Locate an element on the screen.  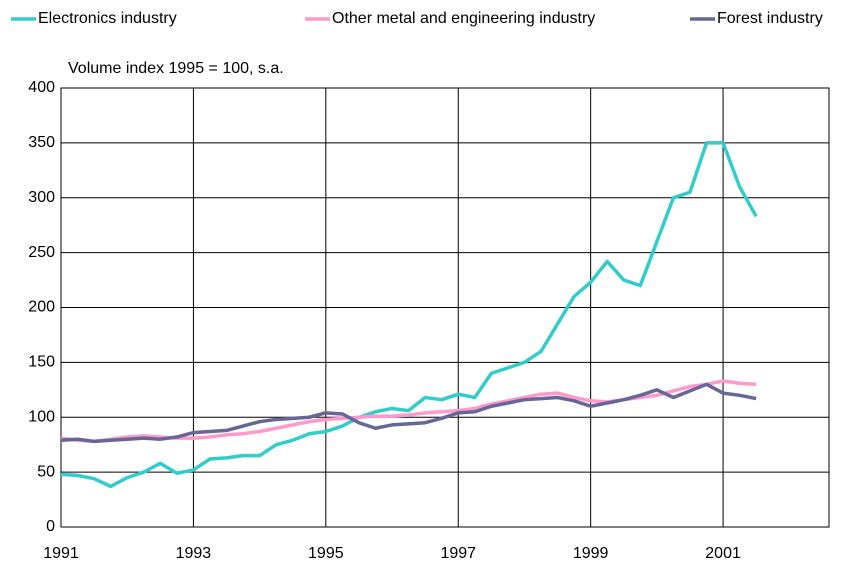
y-tick-label: 150 is located at coordinates (41, 362).